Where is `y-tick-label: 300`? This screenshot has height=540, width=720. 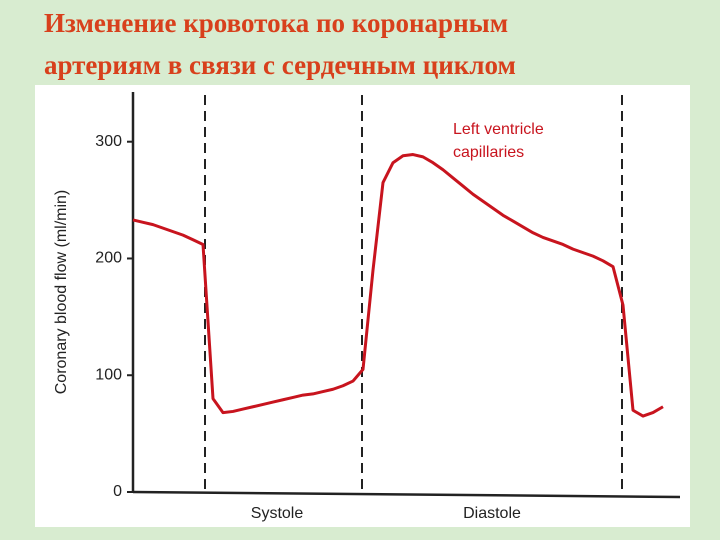 y-tick-label: 300 is located at coordinates (108, 141).